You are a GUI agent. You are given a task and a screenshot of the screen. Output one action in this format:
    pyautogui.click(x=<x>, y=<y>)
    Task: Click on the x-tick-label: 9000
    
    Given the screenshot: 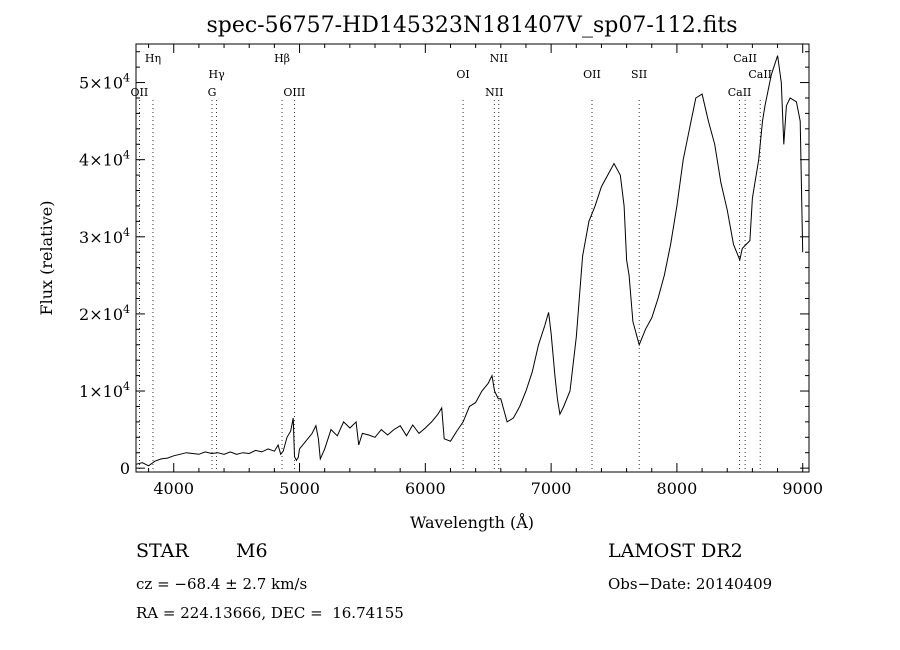 What is the action you would take?
    pyautogui.click(x=802, y=488)
    